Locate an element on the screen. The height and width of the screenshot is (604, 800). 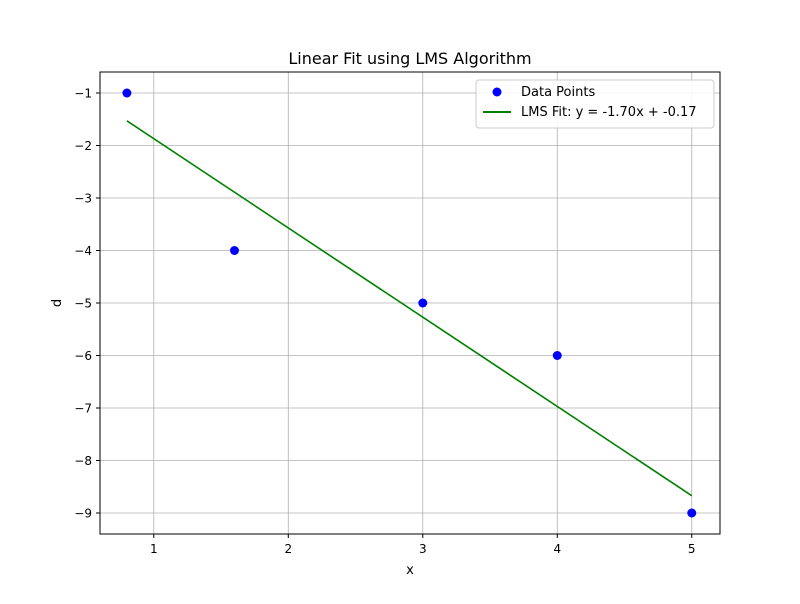
y-tick-label: −5 is located at coordinates (83, 304).